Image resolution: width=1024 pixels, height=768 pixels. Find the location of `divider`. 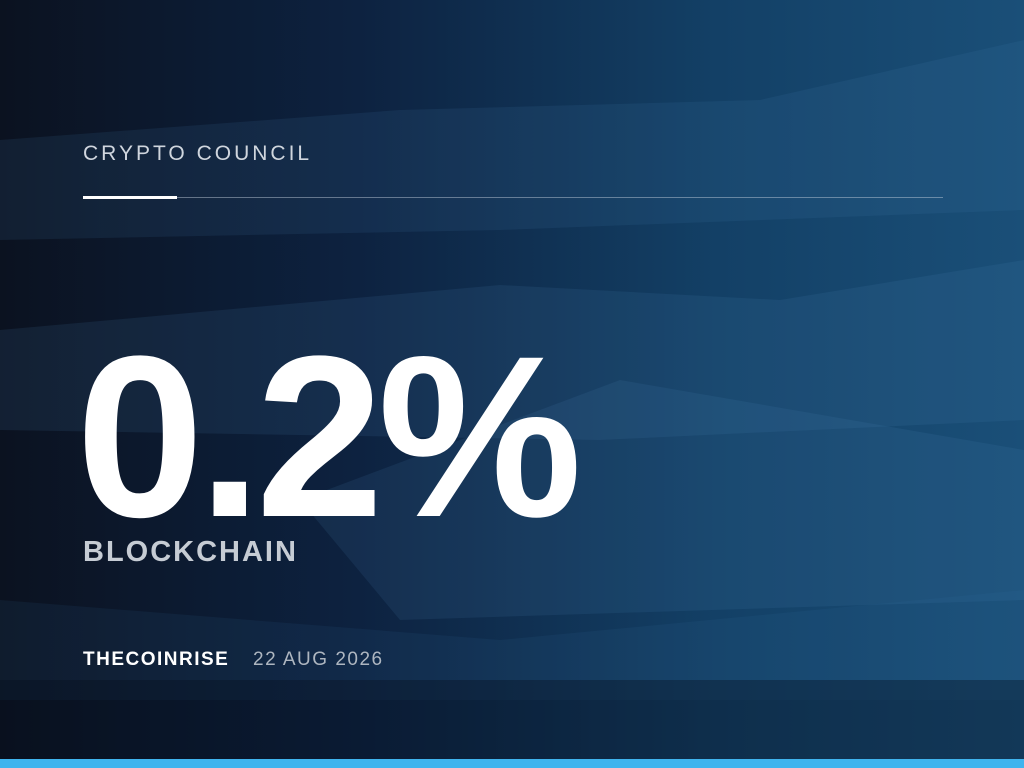

divider is located at coordinates (513, 197).